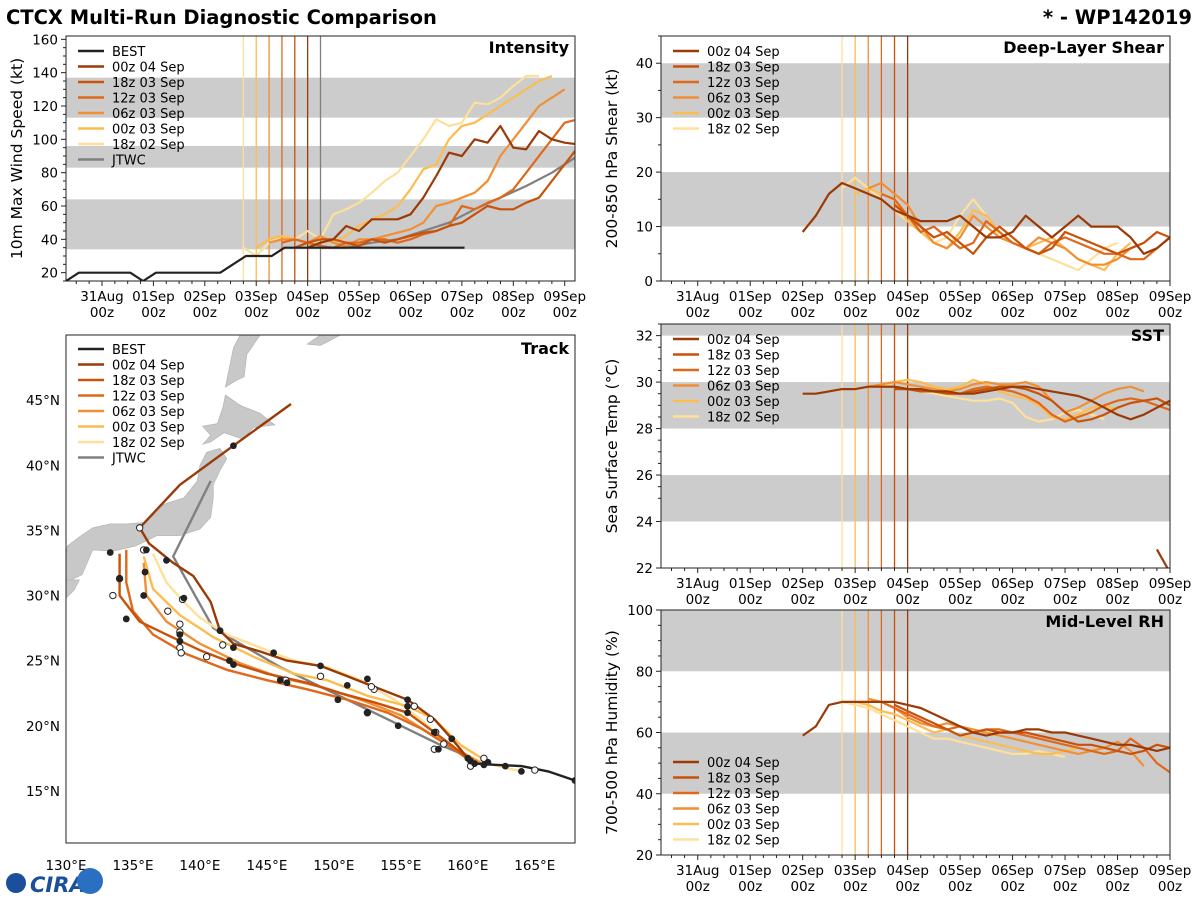 The height and width of the screenshot is (900, 1200). I want to click on rh-xtick-sub-8: 00z, so click(1117, 887).